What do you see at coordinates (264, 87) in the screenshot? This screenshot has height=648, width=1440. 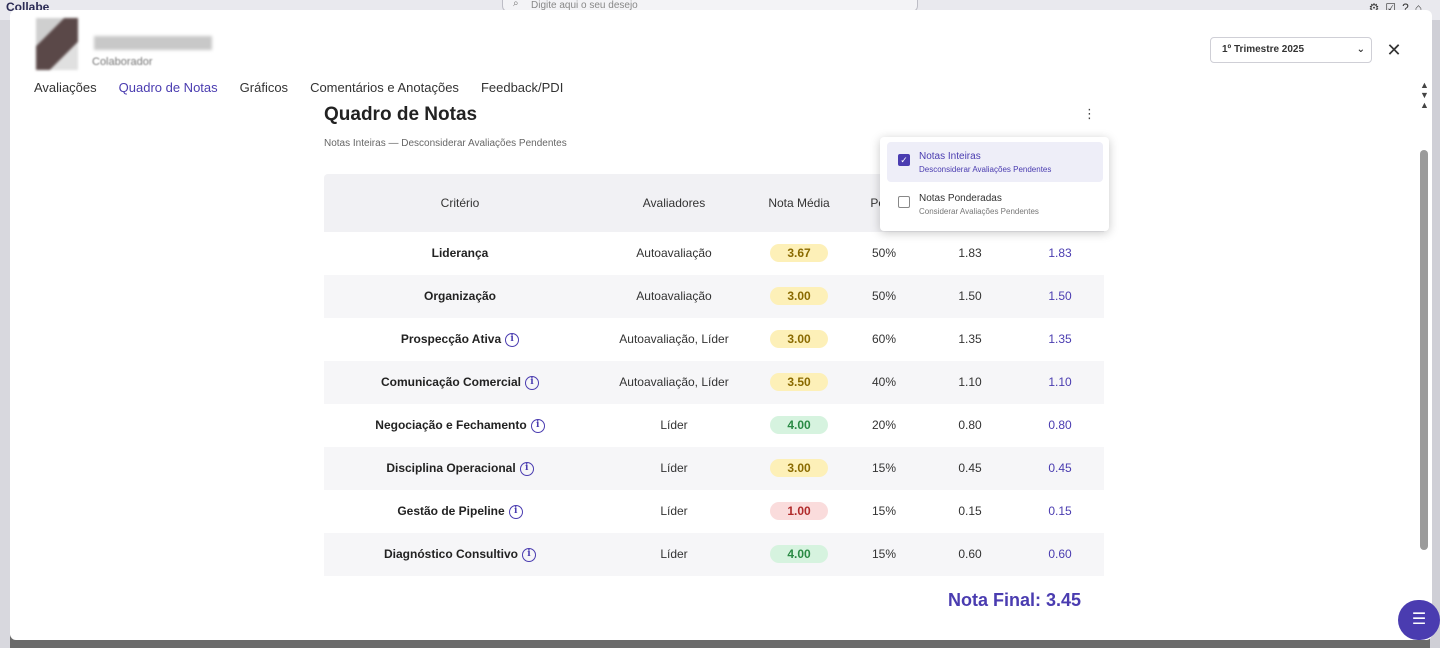 I see `tab-graficos: Gráficos` at bounding box center [264, 87].